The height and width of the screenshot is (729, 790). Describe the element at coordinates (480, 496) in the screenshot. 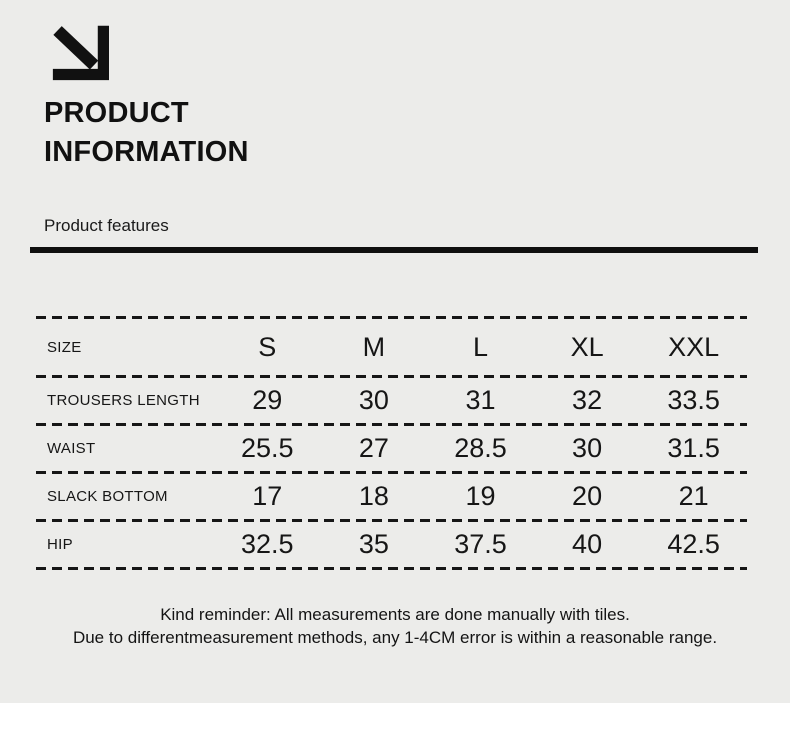

I see `table-cell: 19` at that location.